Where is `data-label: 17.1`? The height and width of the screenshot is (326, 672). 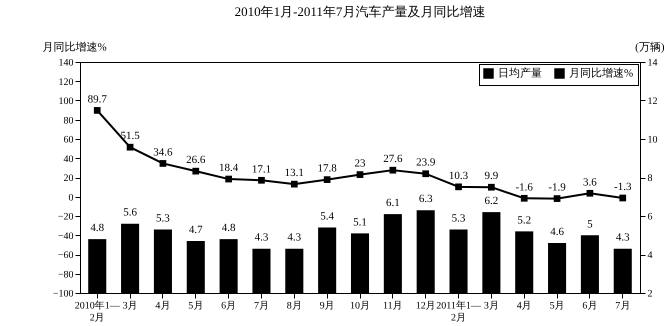
data-label: 17.1 is located at coordinates (262, 169).